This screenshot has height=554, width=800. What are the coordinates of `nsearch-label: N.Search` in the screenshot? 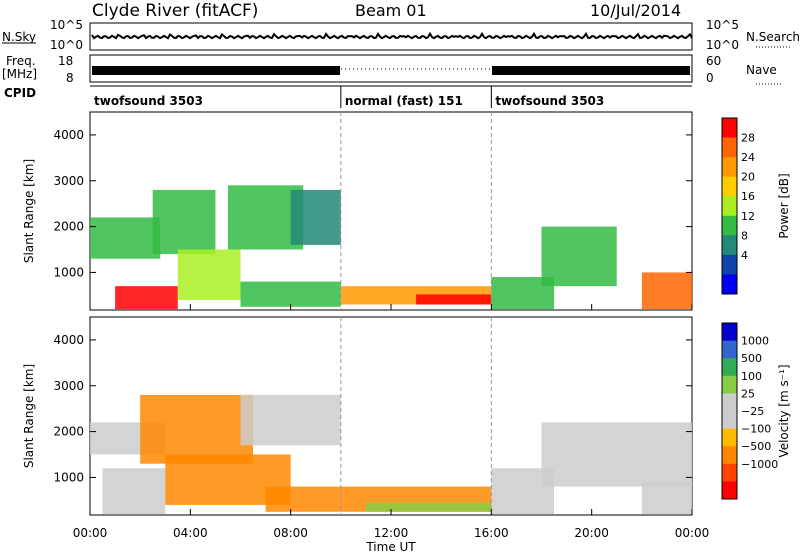 It's located at (773, 37).